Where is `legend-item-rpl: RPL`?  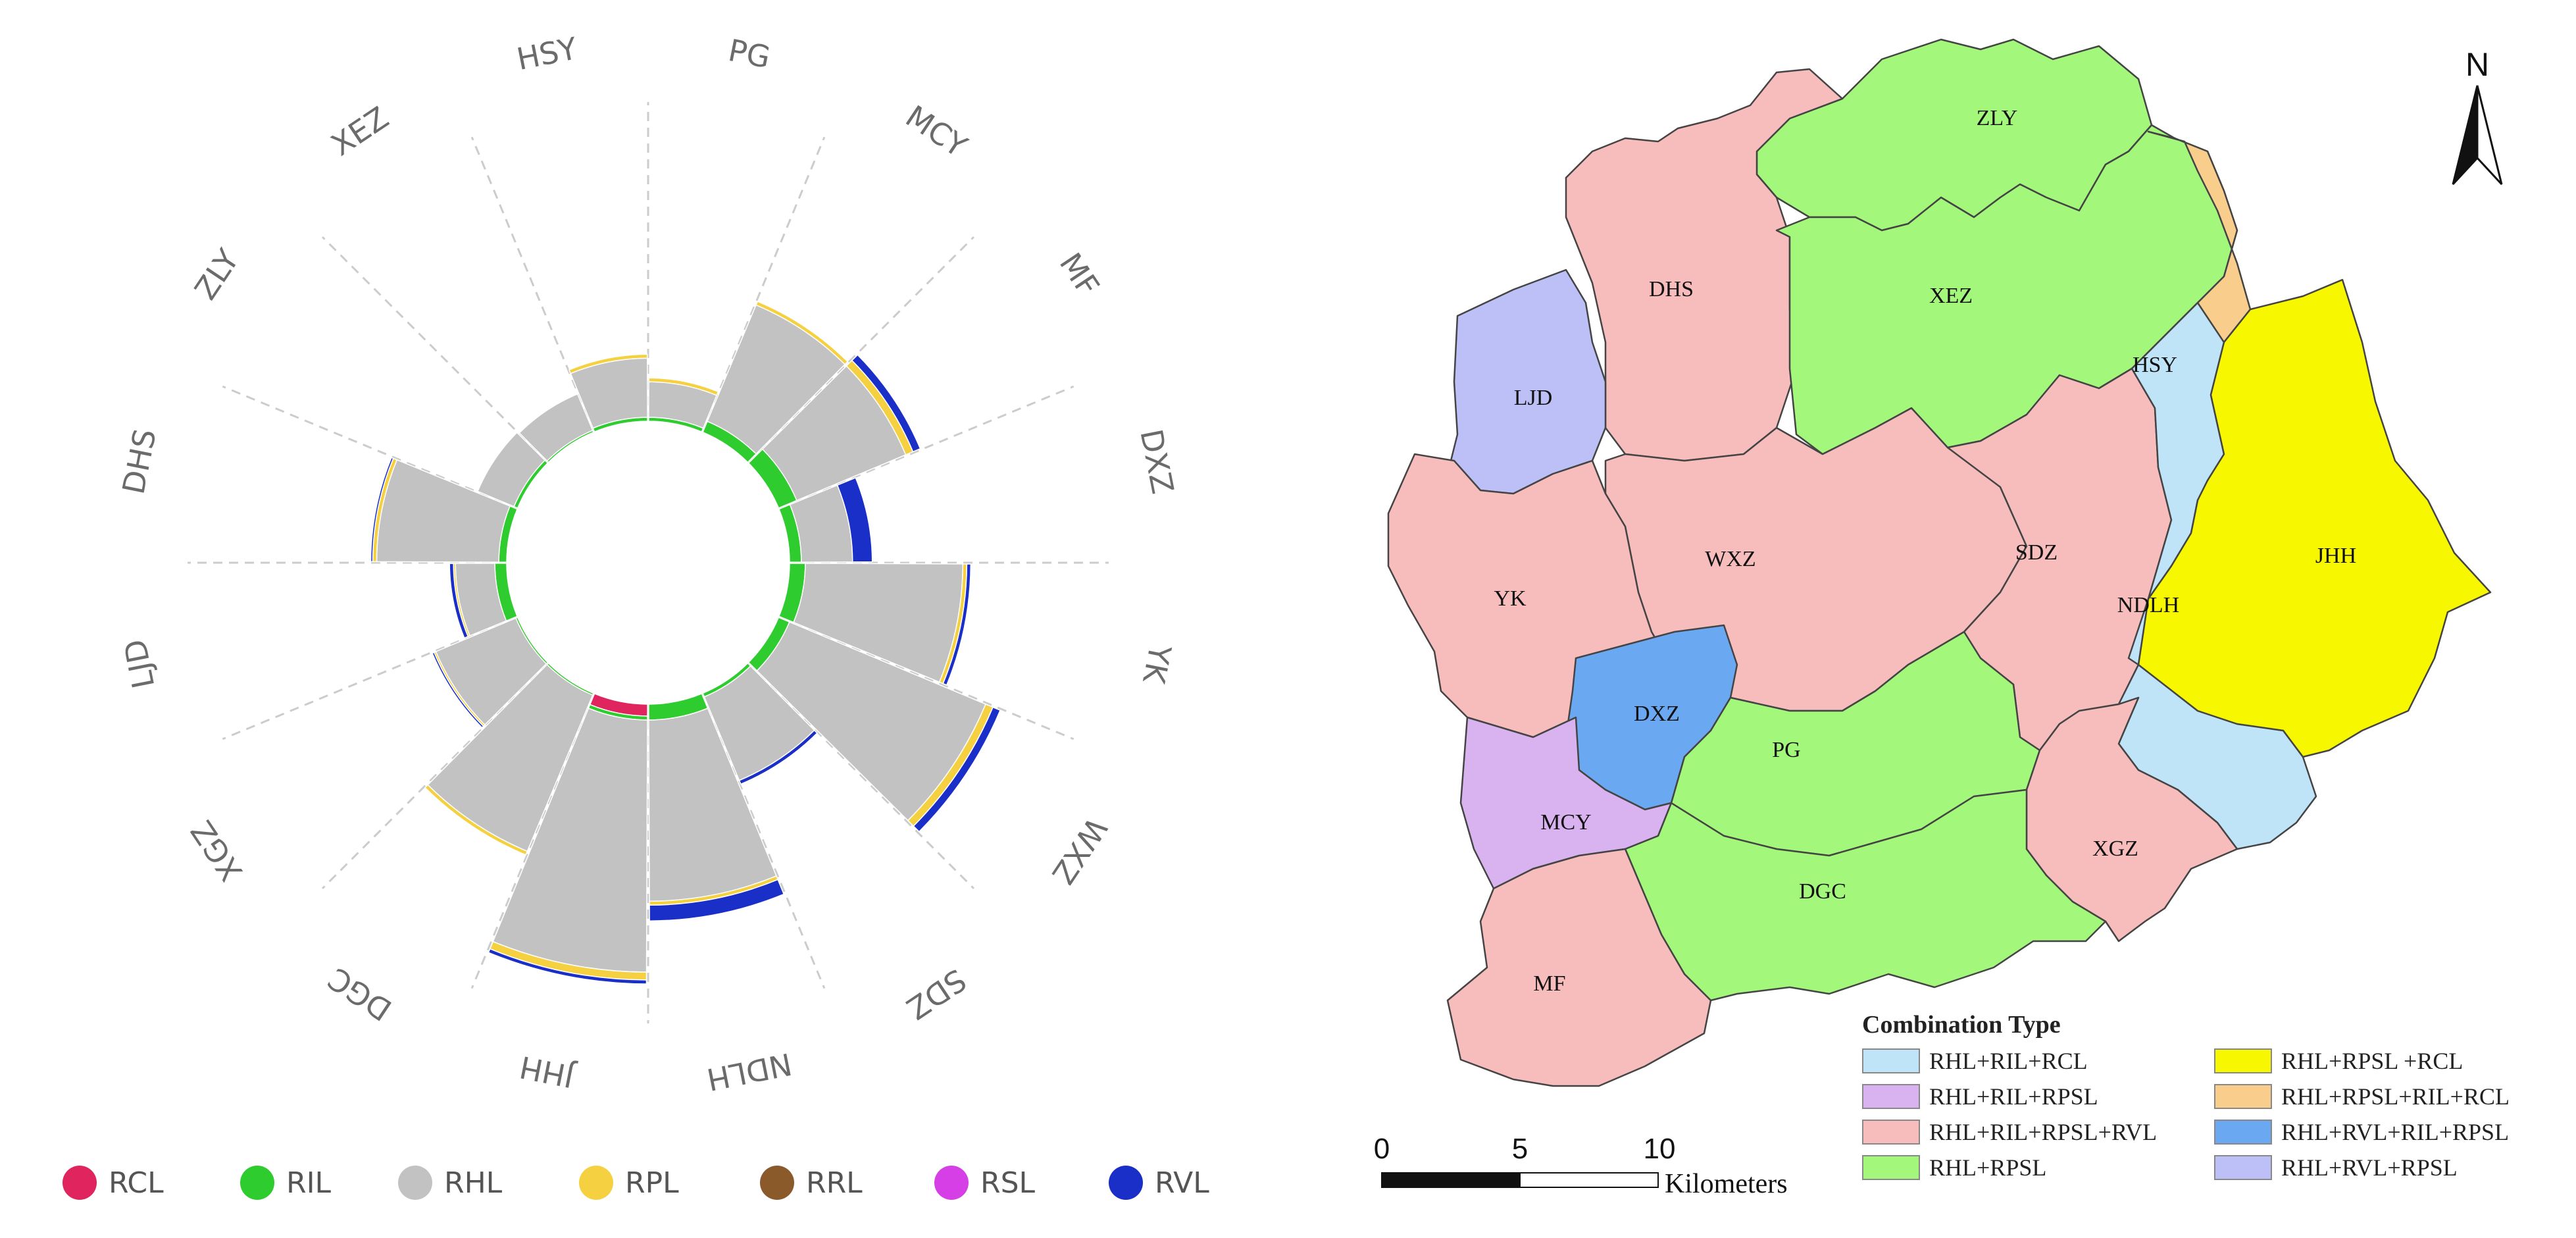
legend-item-rpl: RPL is located at coordinates (629, 1183).